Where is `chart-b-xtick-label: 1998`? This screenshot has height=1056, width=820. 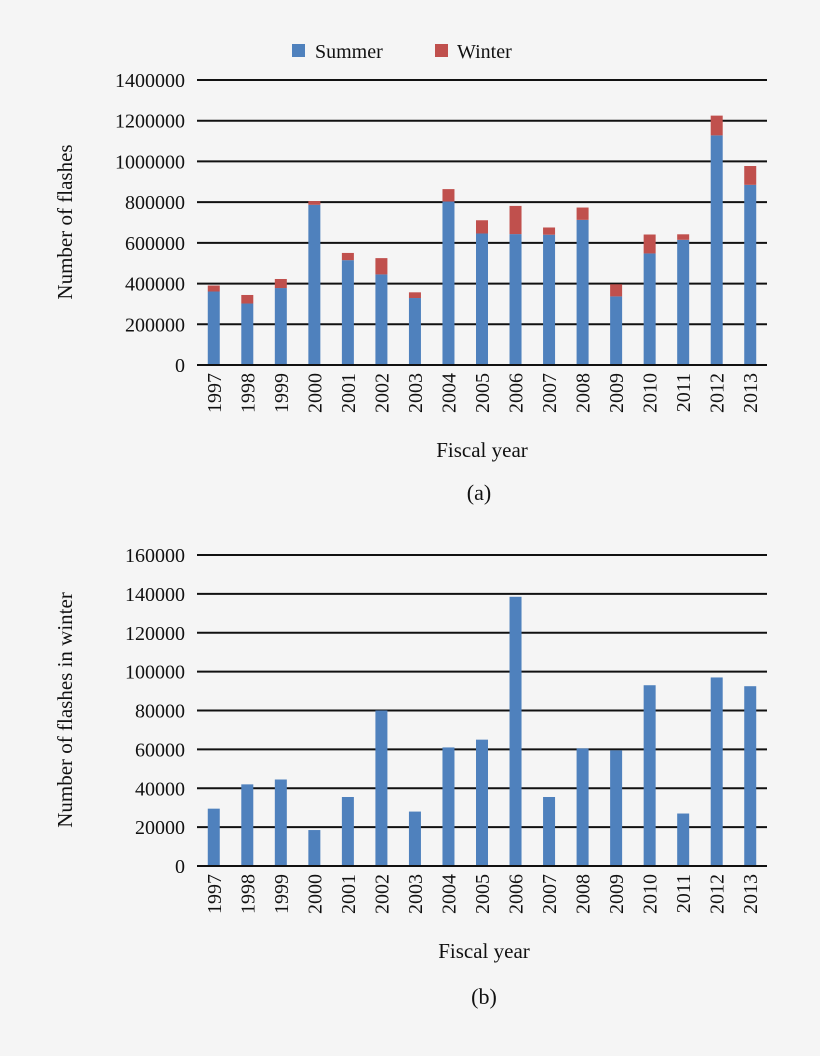
chart-b-xtick-label: 1998 is located at coordinates (248, 894).